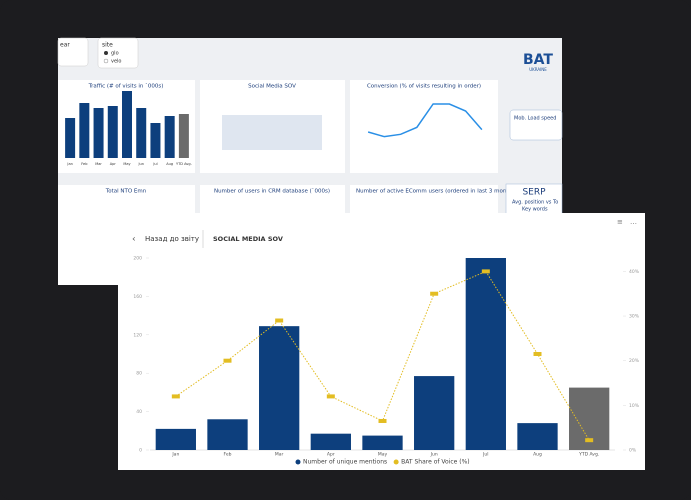 This screenshot has width=691, height=500. Describe the element at coordinates (634, 272) in the screenshot. I see `y2-tick-label: 40%` at that location.